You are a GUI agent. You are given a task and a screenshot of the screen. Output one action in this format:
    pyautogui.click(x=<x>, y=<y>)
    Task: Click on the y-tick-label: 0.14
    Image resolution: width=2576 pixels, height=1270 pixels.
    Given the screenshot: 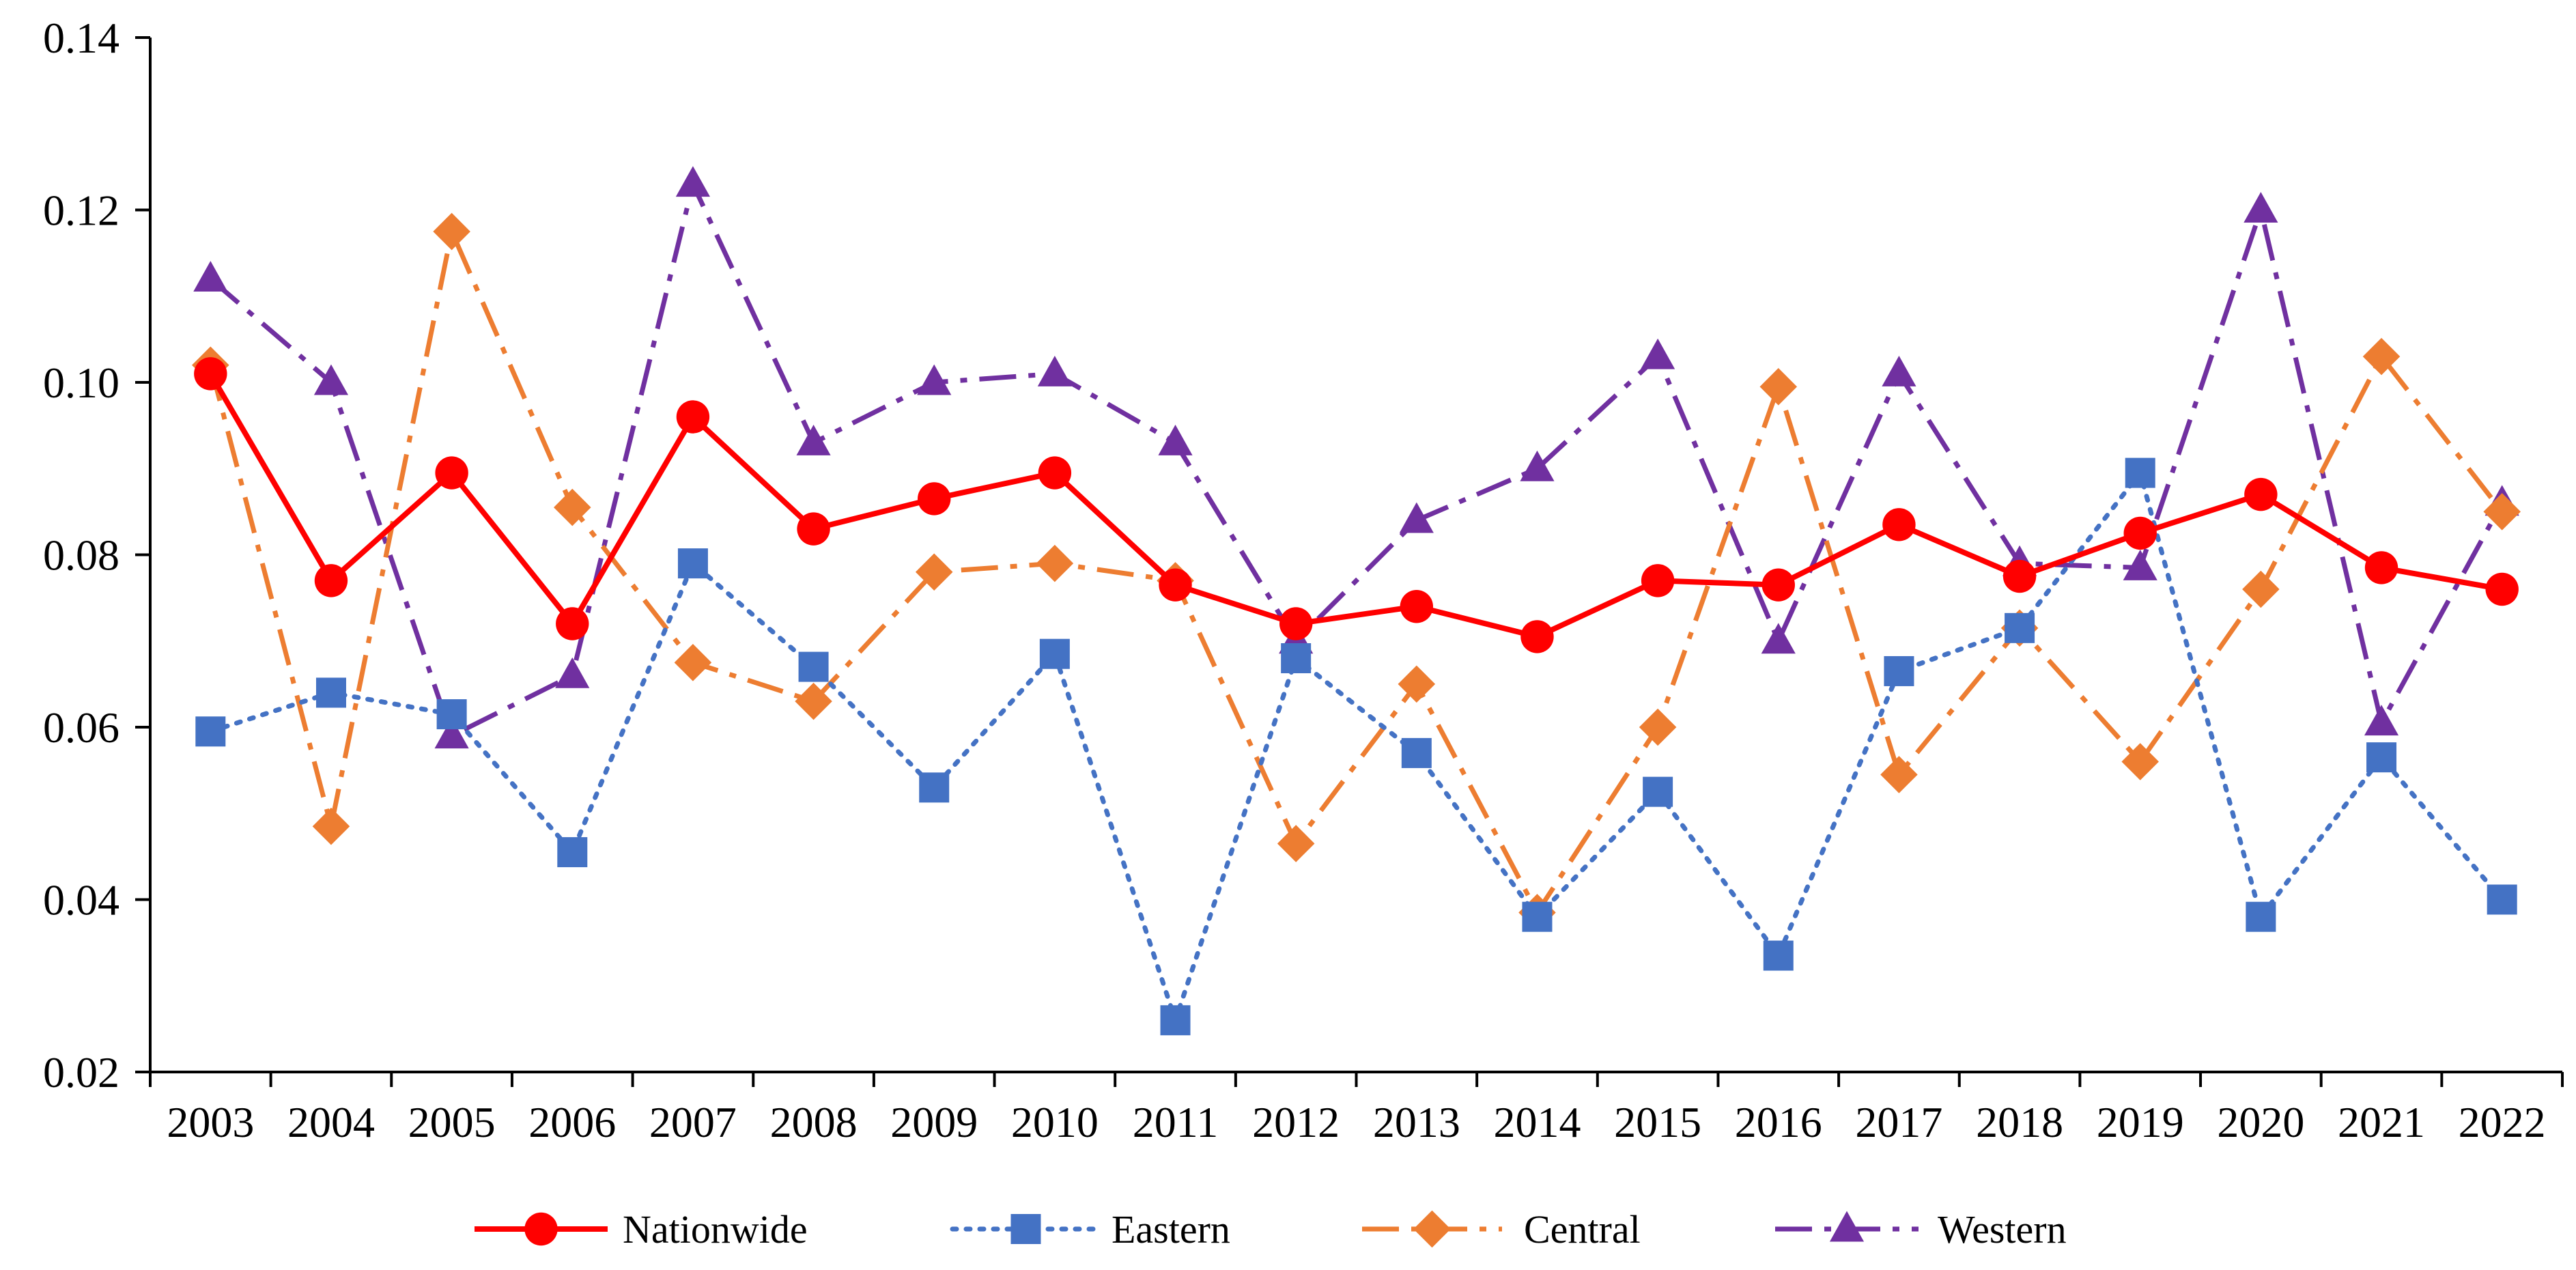 What is the action you would take?
    pyautogui.click(x=81, y=38)
    